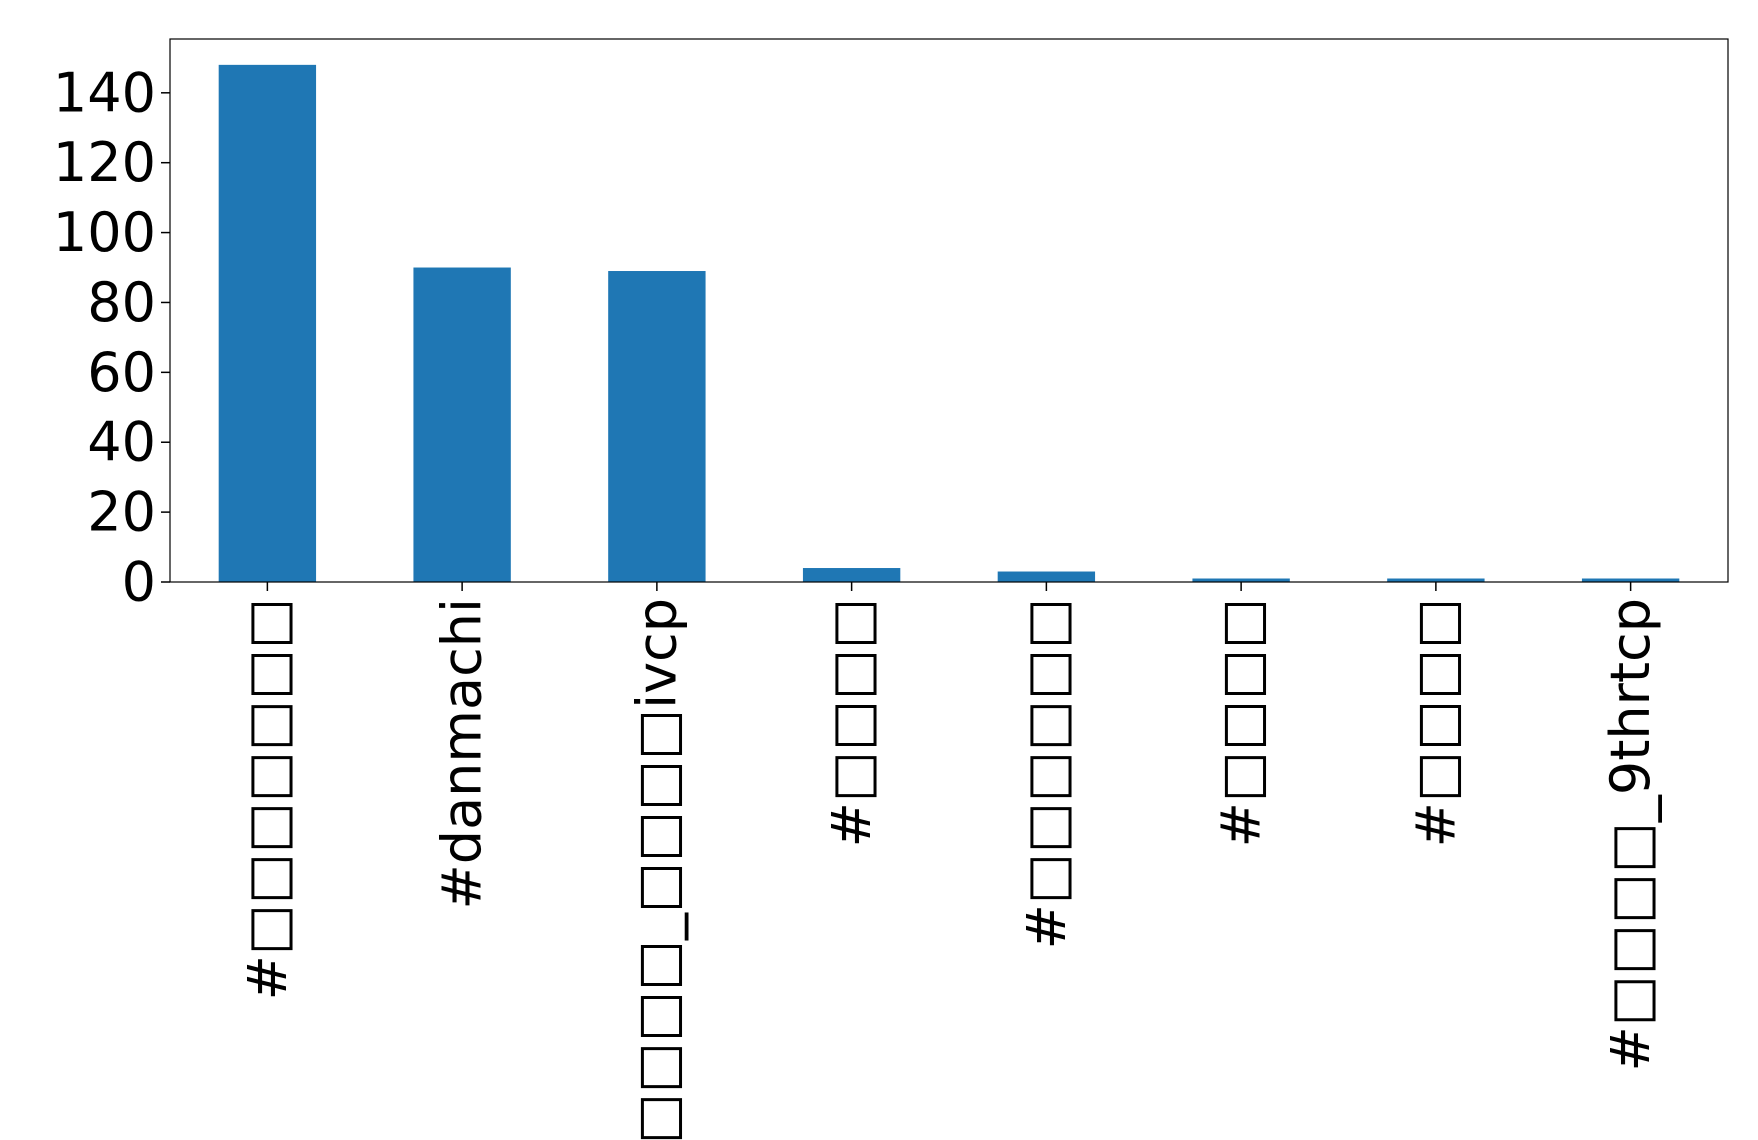  What do you see at coordinates (139, 582) in the screenshot?
I see `y-tick-label: 0` at bounding box center [139, 582].